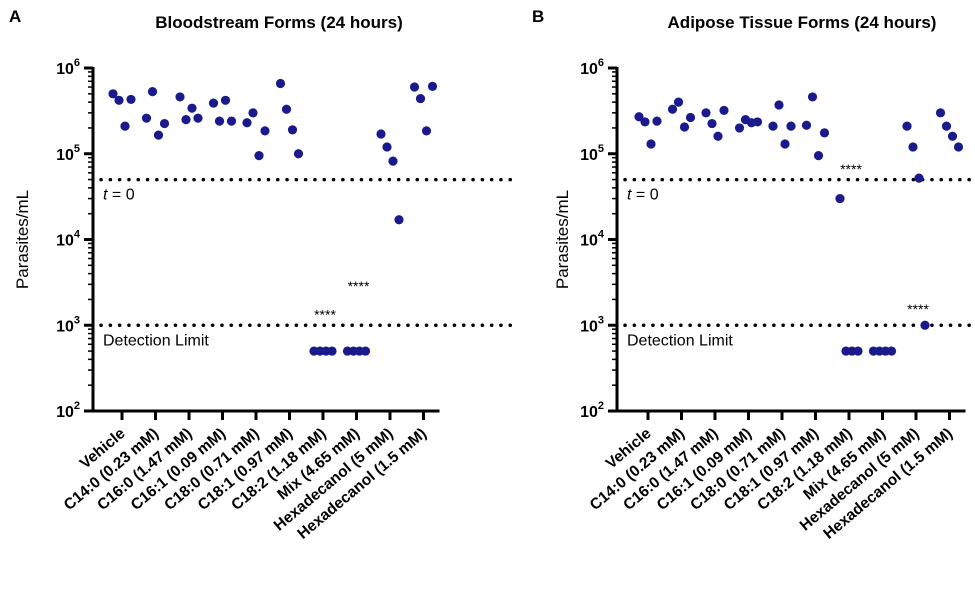  I want to click on chart-title: Bloodstream Forms (24 hours), so click(279, 22).